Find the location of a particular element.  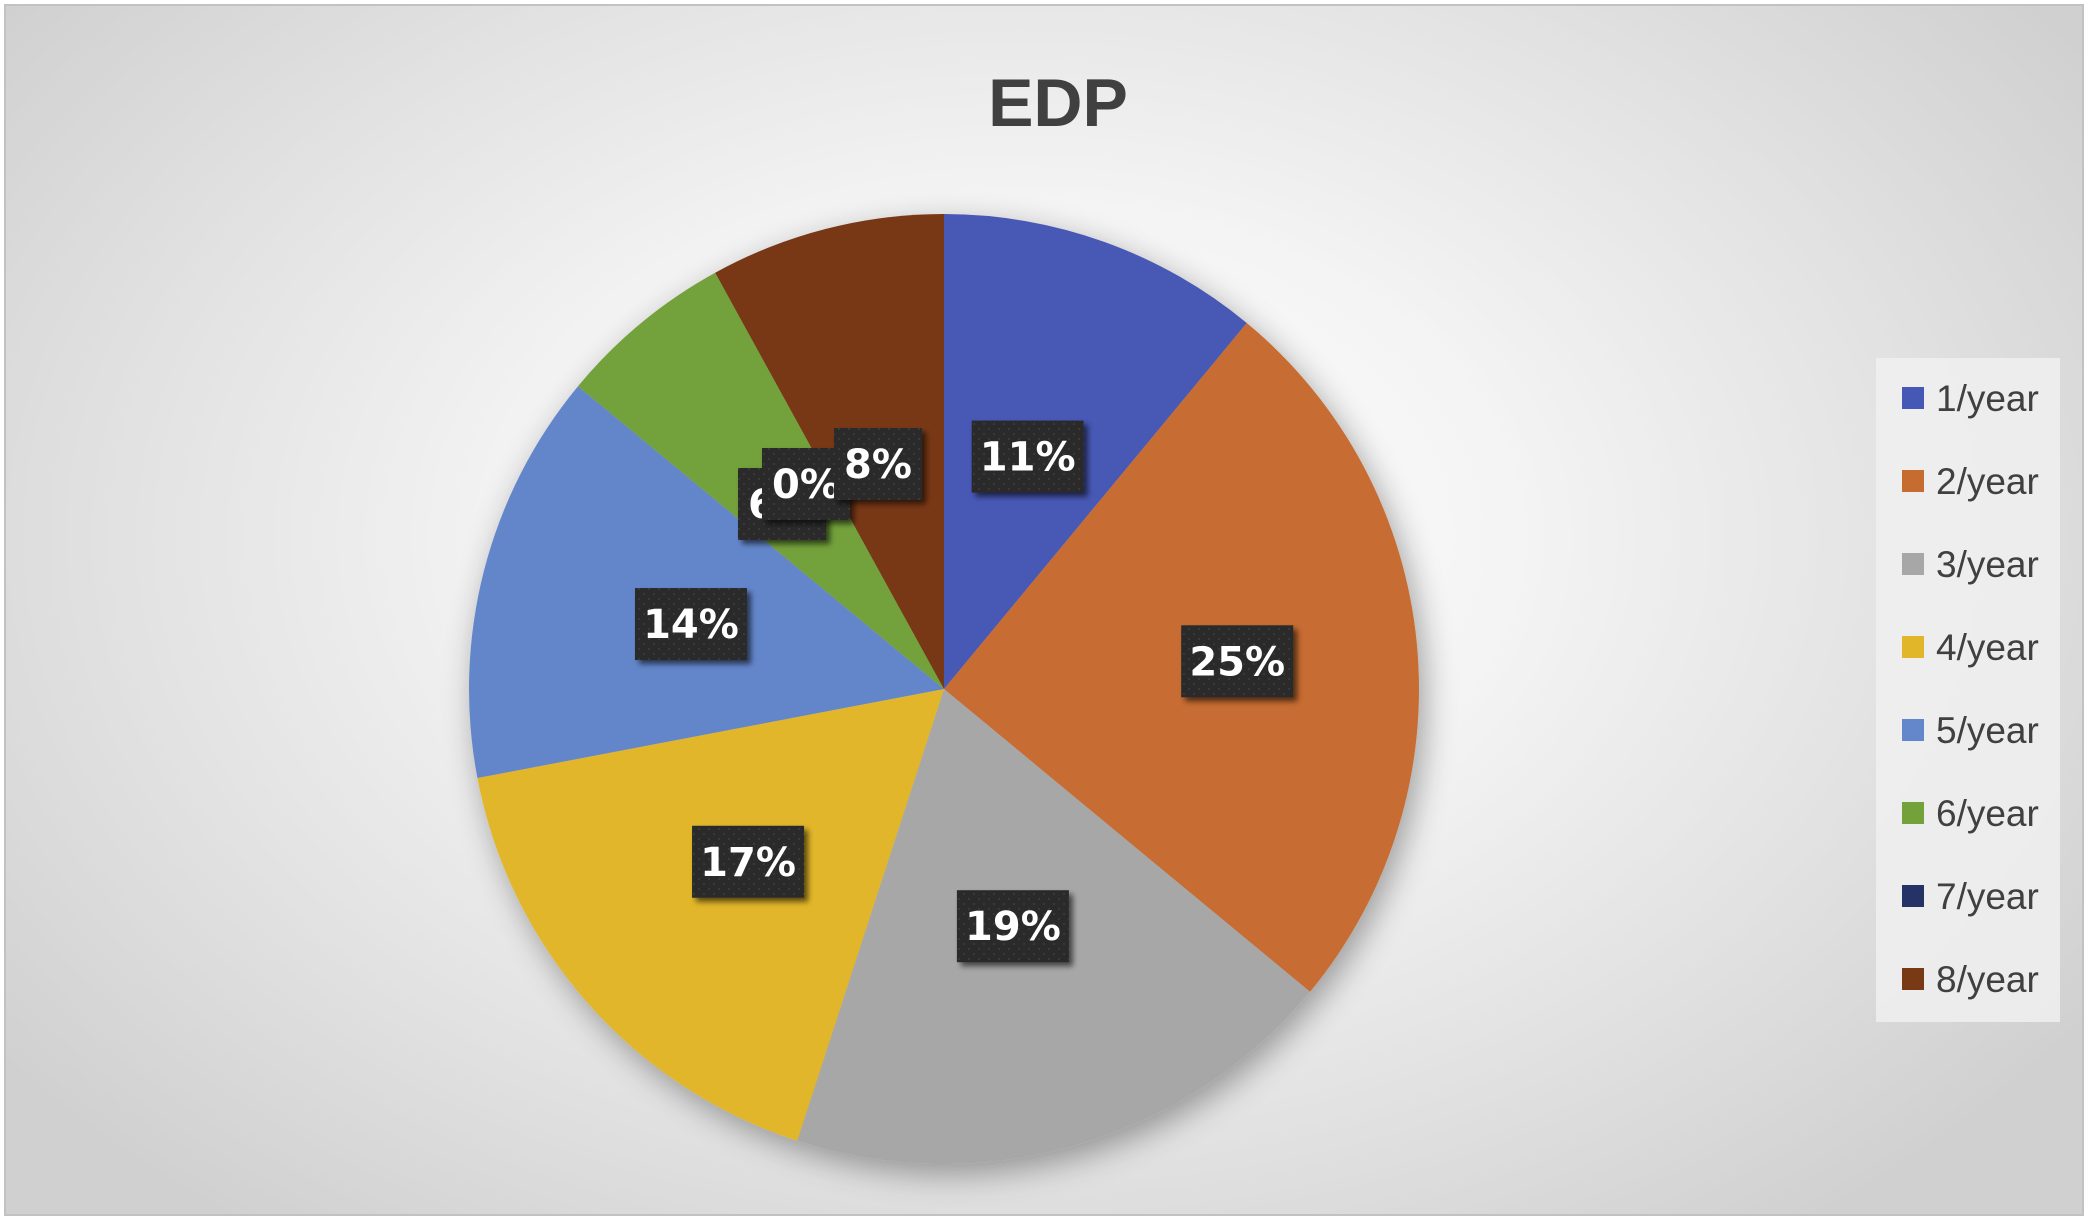

pie-slice-4-year is located at coordinates (710, 915).